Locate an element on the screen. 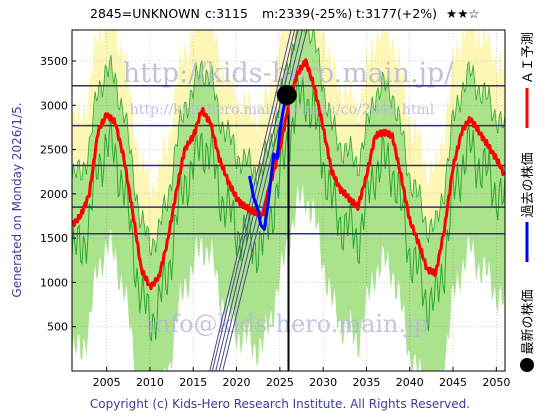  legend: ＡＩ予測 過去の株価 最新の株価 is located at coordinates (528, 202).